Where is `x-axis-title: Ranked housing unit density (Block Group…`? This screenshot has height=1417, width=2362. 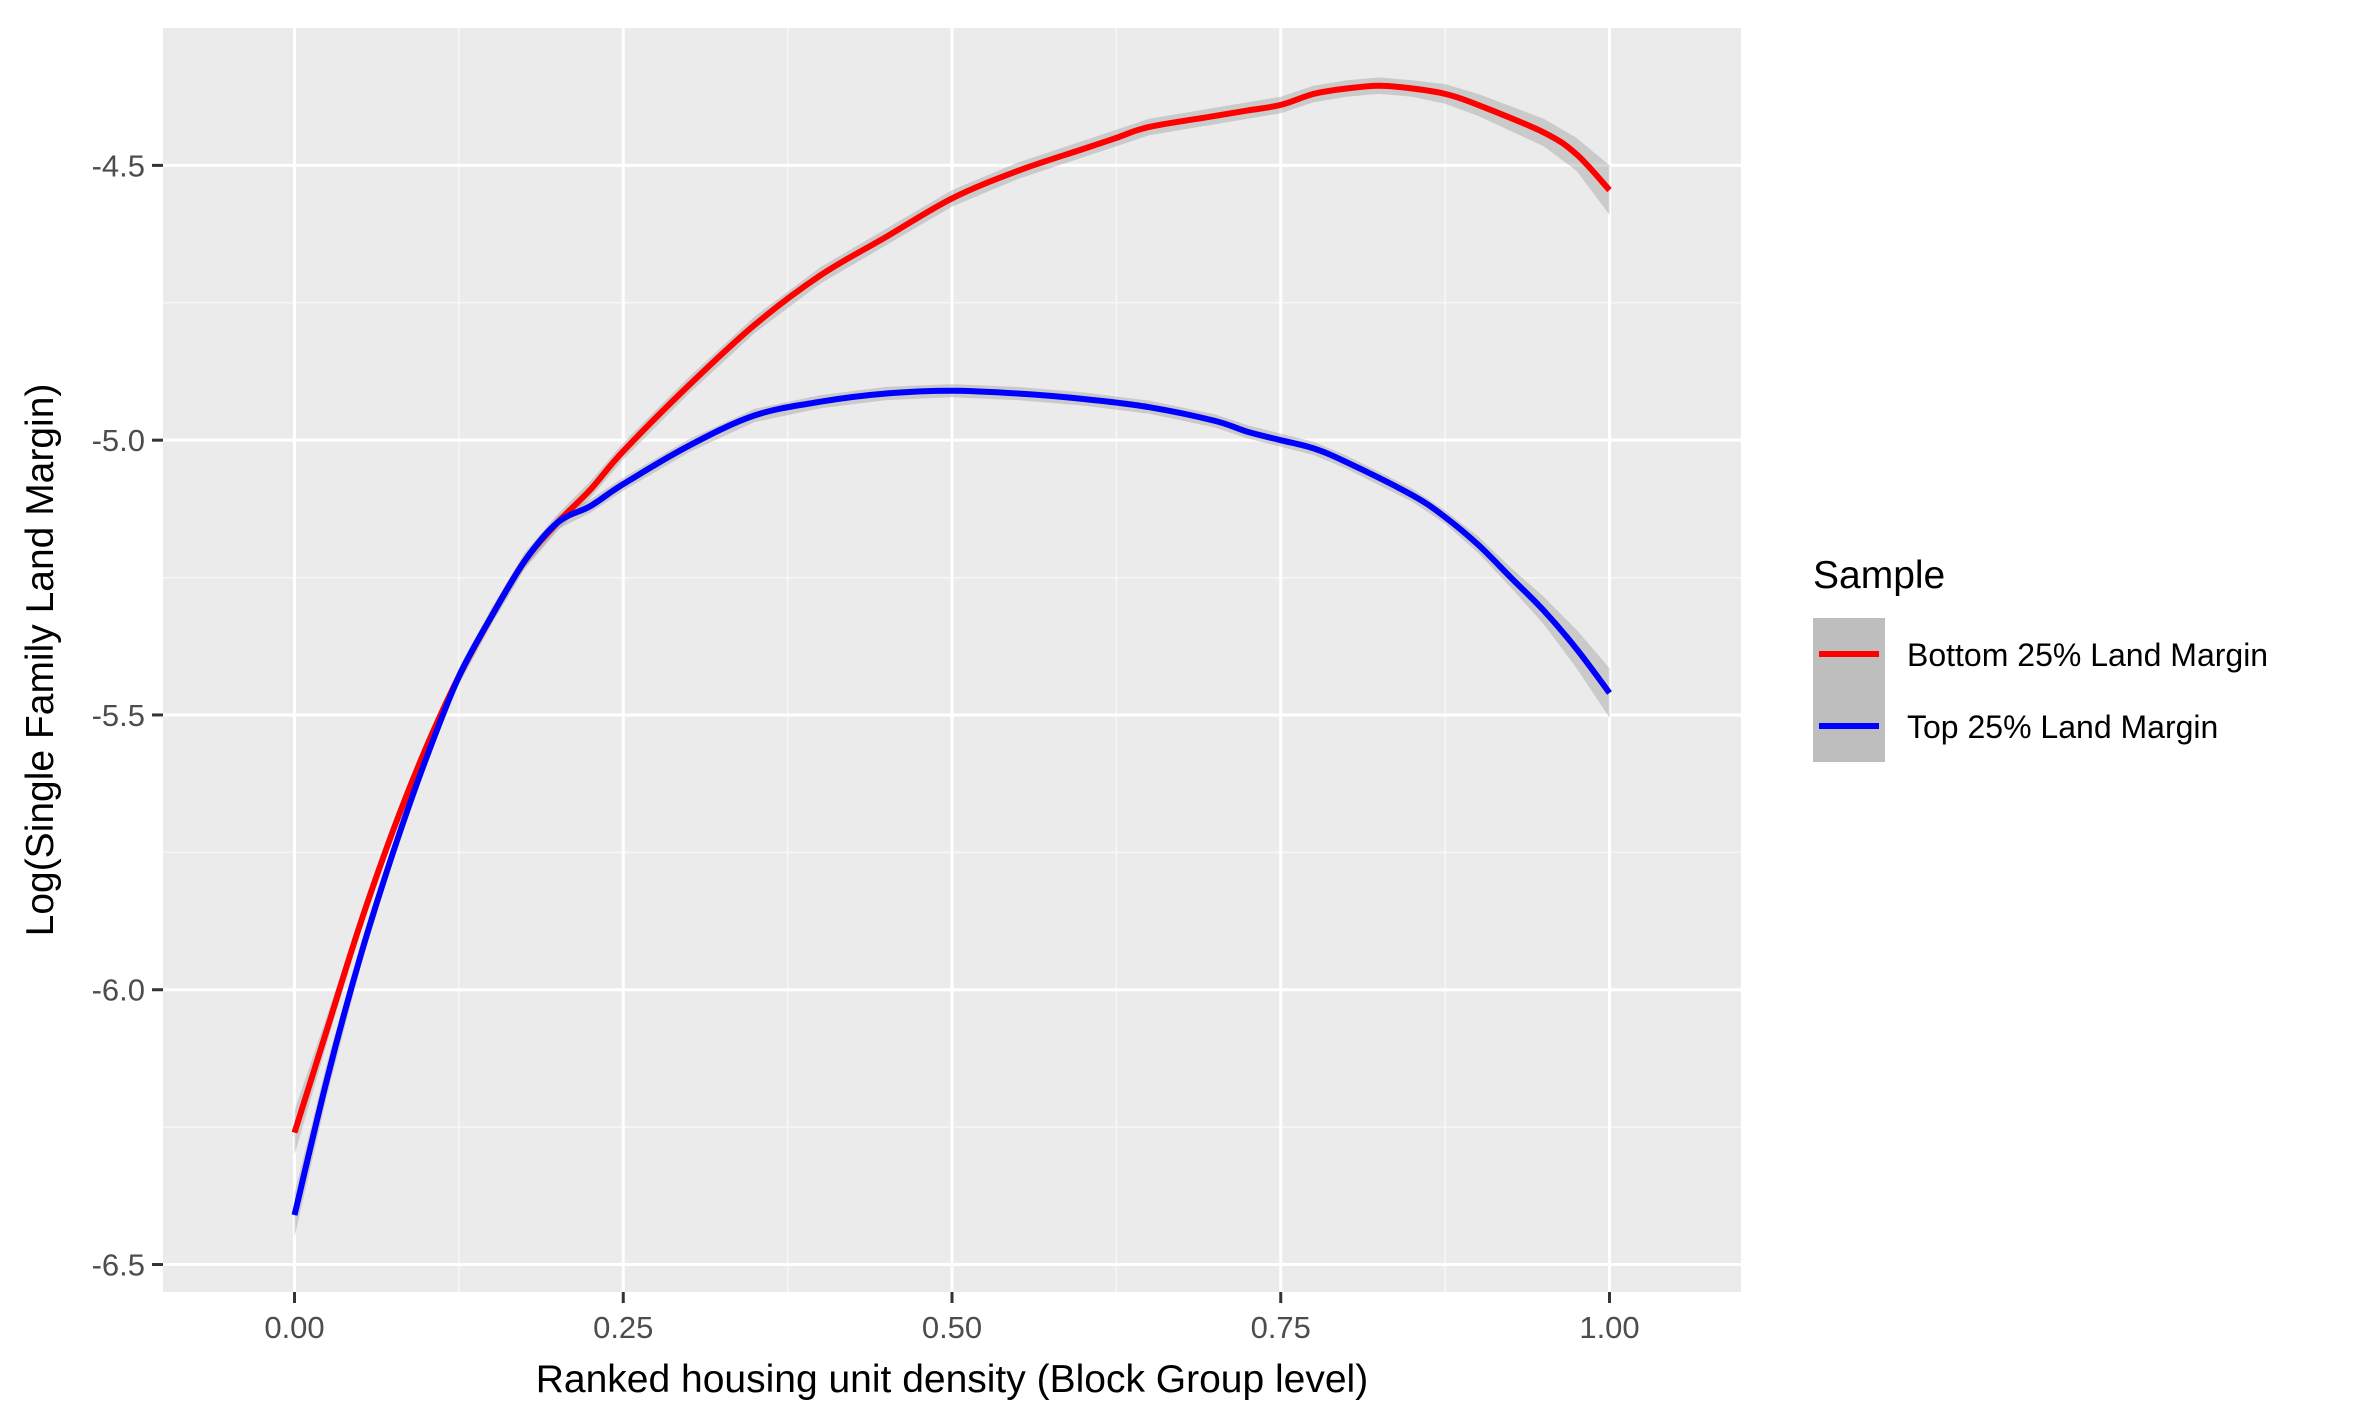
x-axis-title: Ranked housing unit density (Block Group… is located at coordinates (952, 1379).